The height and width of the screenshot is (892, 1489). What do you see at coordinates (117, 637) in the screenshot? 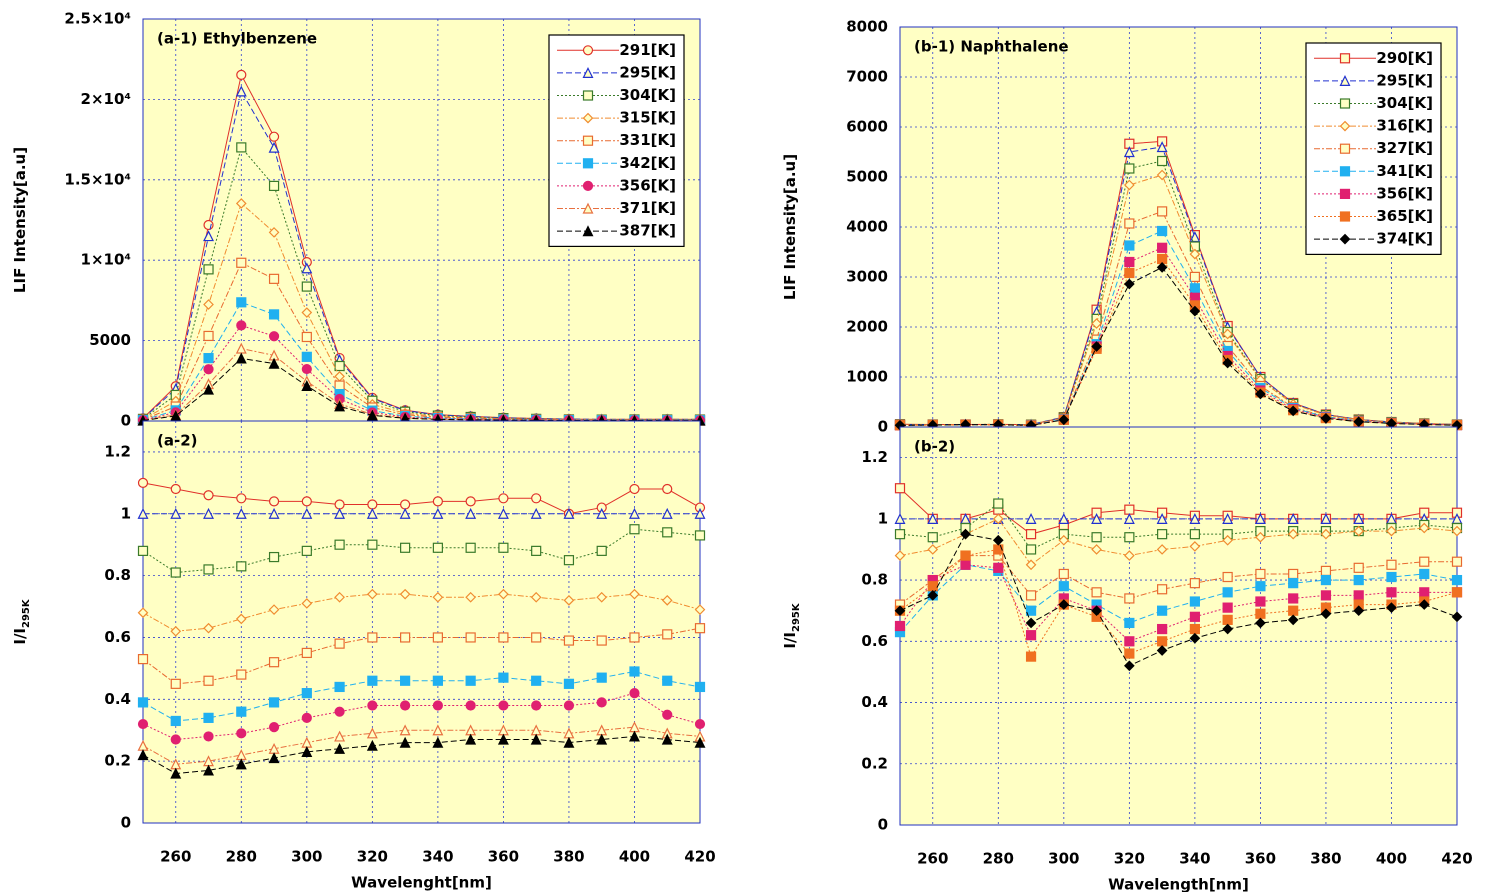
I see `y-tick-label: 0.6` at bounding box center [117, 637].